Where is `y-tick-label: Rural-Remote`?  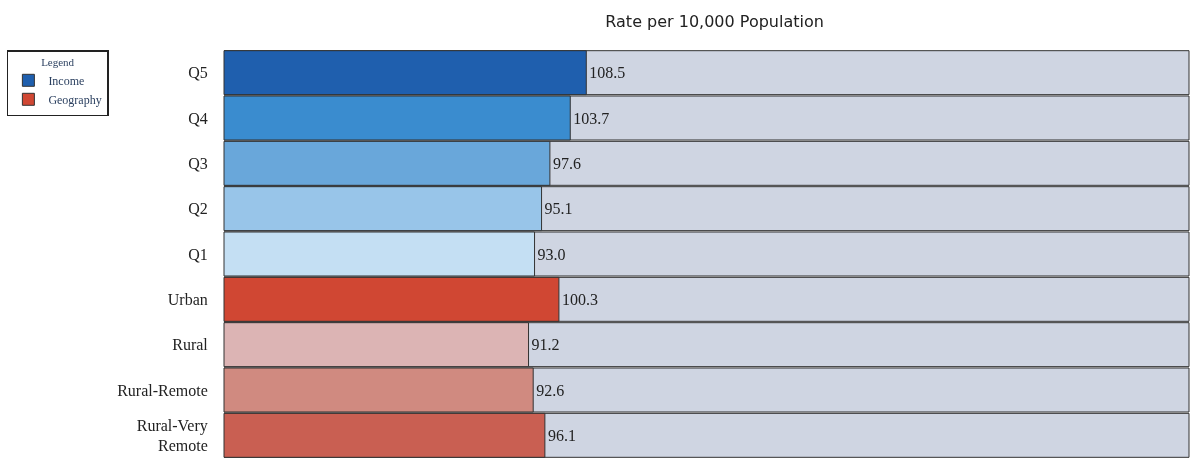
y-tick-label: Rural-Remote is located at coordinates (162, 390).